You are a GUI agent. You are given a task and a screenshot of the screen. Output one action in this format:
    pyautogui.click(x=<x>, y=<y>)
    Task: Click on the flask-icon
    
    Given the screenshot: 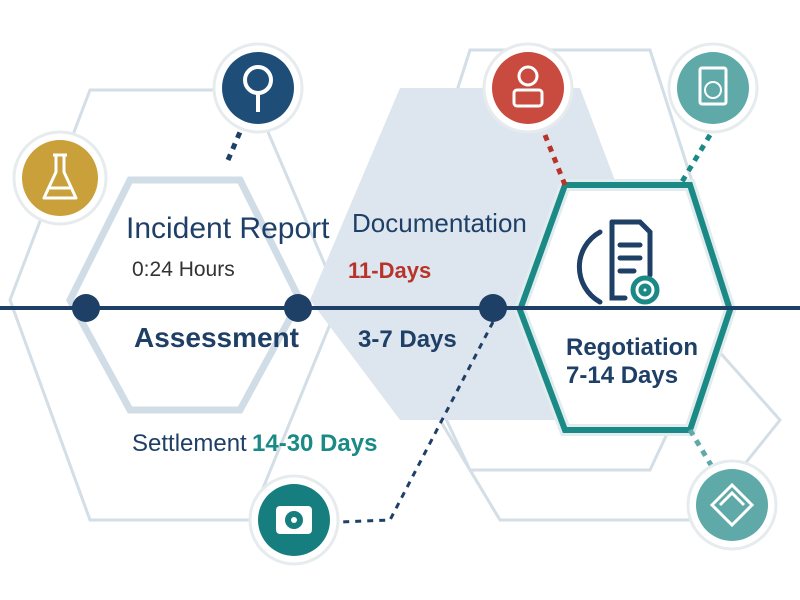 What is the action you would take?
    pyautogui.click(x=60, y=178)
    